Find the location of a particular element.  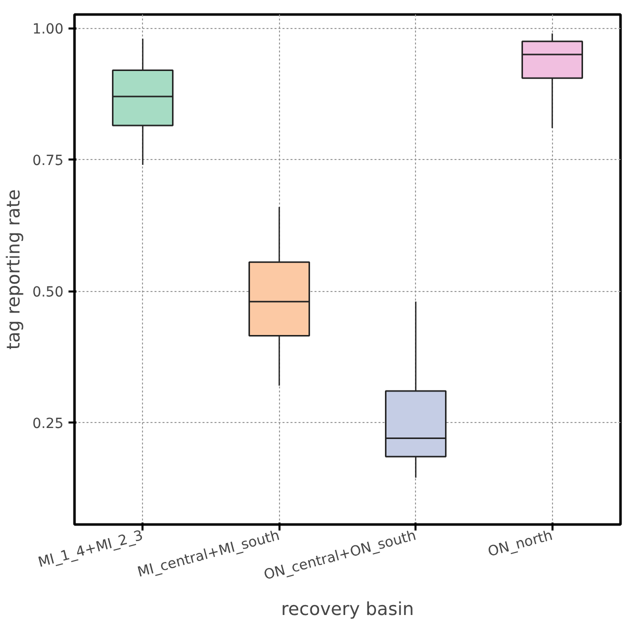

y-axis-title: tag reporting rate is located at coordinates (13, 269).